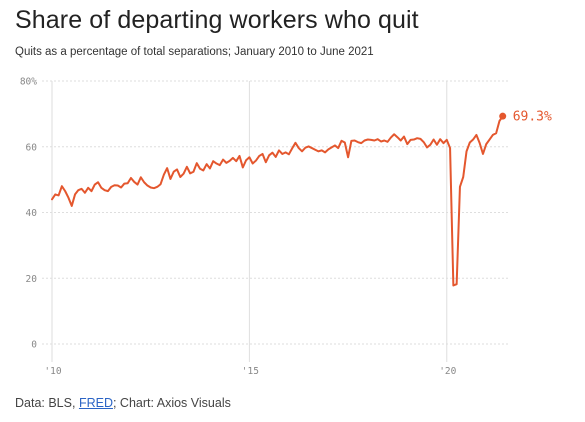  Describe the element at coordinates (32, 147) in the screenshot. I see `y-tick-label: 60` at that location.